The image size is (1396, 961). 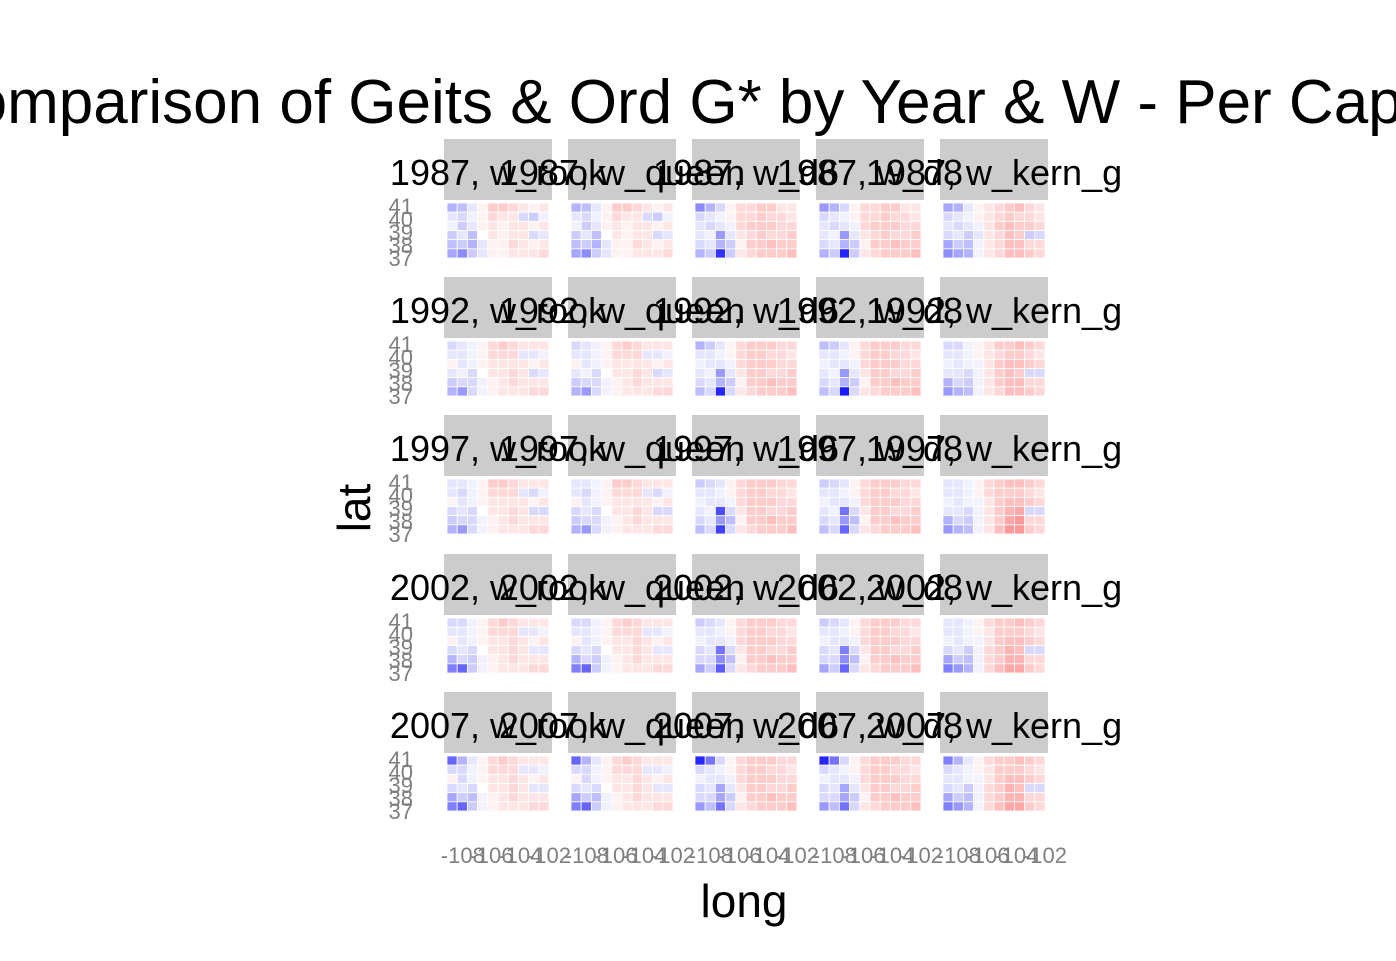 What do you see at coordinates (401, 634) in the screenshot?
I see `y-tick-label: 40` at bounding box center [401, 634].